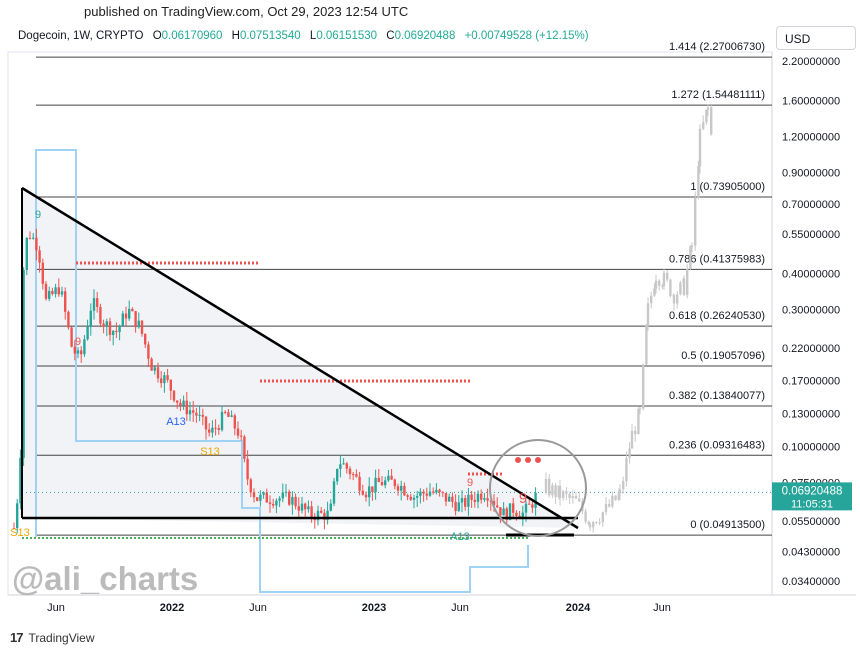 Image resolution: width=860 pixels, height=670 pixels. Describe the element at coordinates (390, 36) in the screenshot. I see `close-label: C` at that location.